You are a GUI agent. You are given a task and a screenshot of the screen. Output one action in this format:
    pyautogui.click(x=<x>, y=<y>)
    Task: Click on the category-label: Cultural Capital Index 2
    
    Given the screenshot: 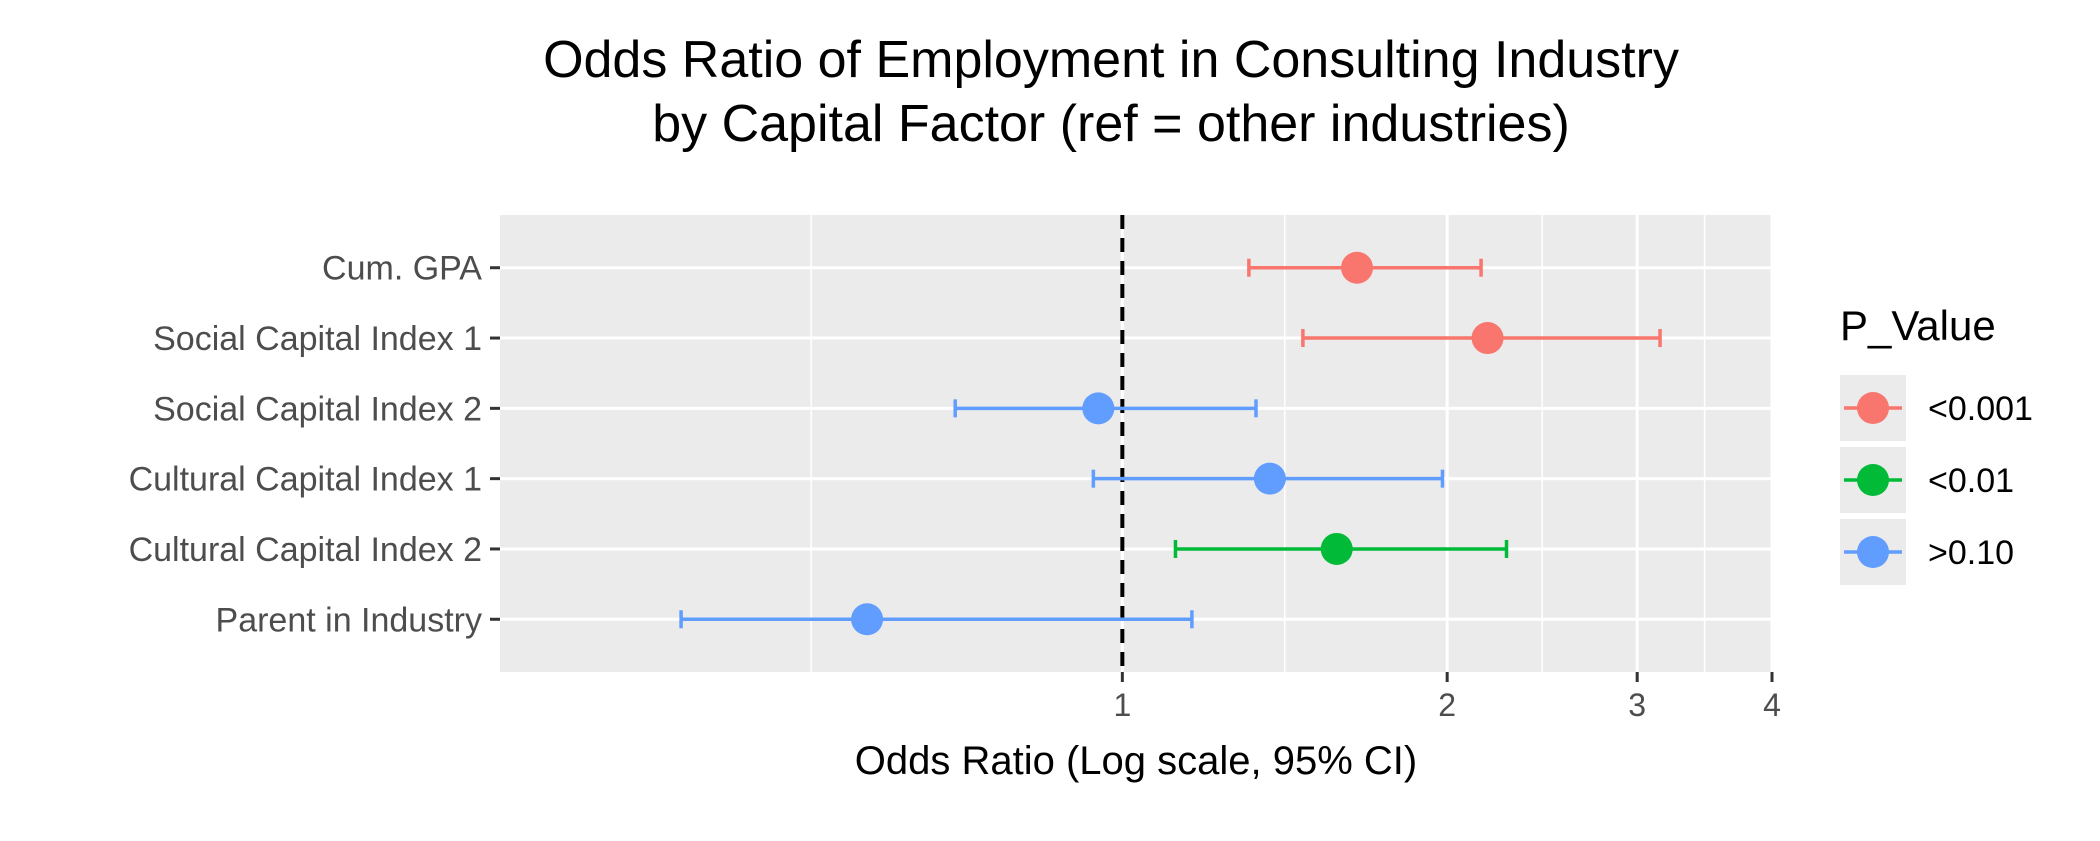 What is the action you would take?
    pyautogui.click(x=305, y=550)
    